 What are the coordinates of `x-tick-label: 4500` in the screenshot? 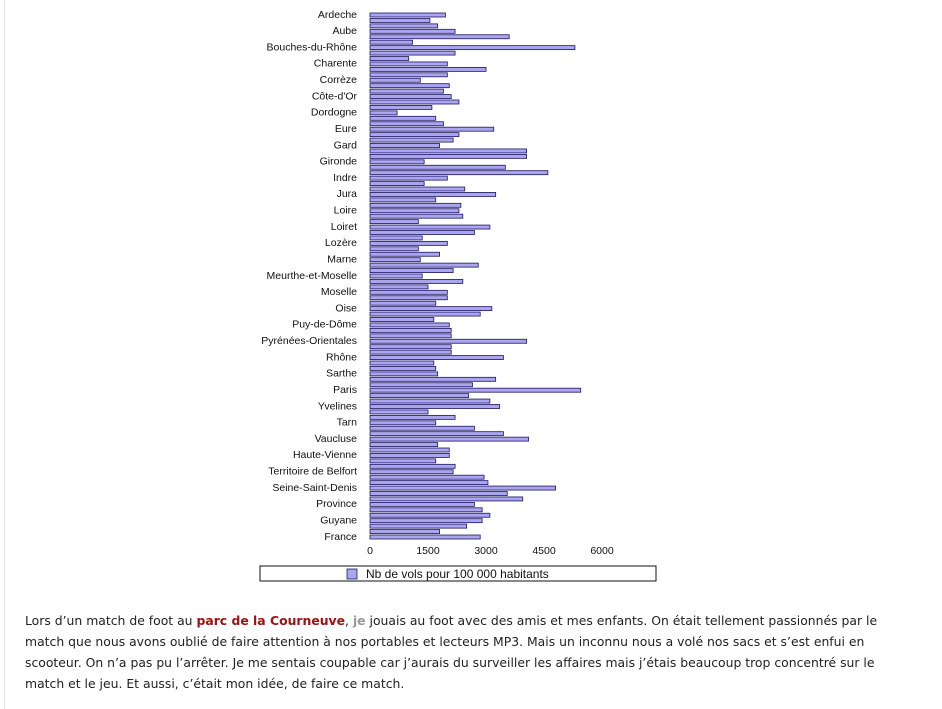 It's located at (544, 551).